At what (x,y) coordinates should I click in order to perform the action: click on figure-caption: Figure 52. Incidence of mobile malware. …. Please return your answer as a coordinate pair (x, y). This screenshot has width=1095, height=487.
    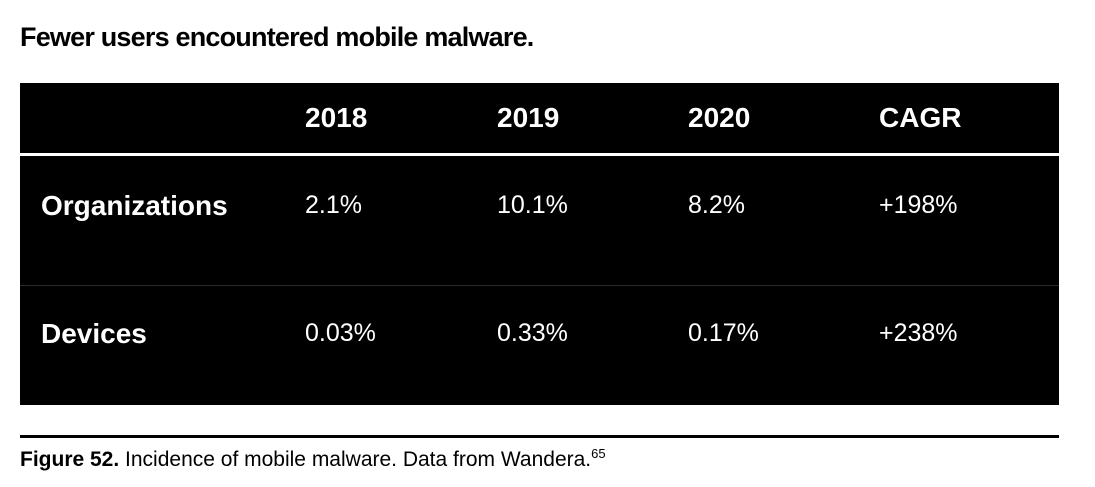
    Looking at the image, I should click on (313, 459).